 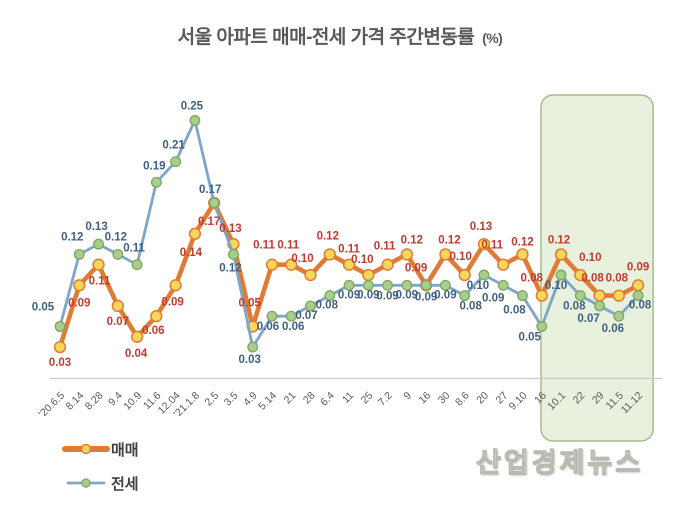 What do you see at coordinates (191, 253) in the screenshot?
I see `sale-data-label: 0.14` at bounding box center [191, 253].